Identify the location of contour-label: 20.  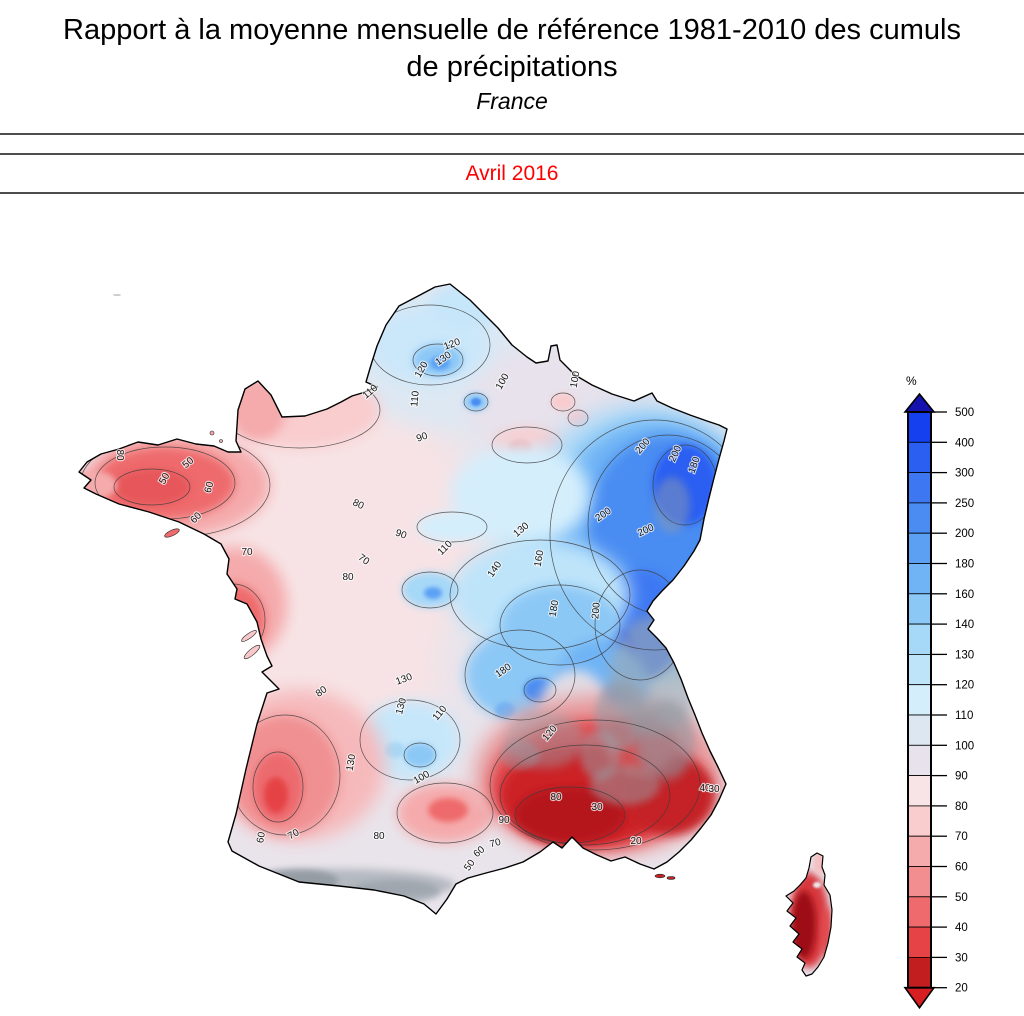
(636, 841).